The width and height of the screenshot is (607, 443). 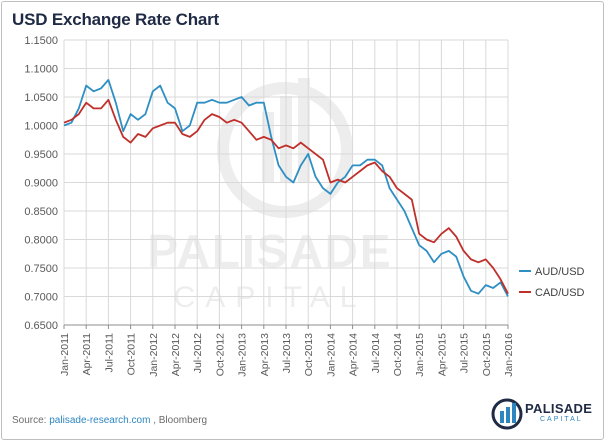 What do you see at coordinates (41, 241) in the screenshot?
I see `y-tick-label: 0.8000` at bounding box center [41, 241].